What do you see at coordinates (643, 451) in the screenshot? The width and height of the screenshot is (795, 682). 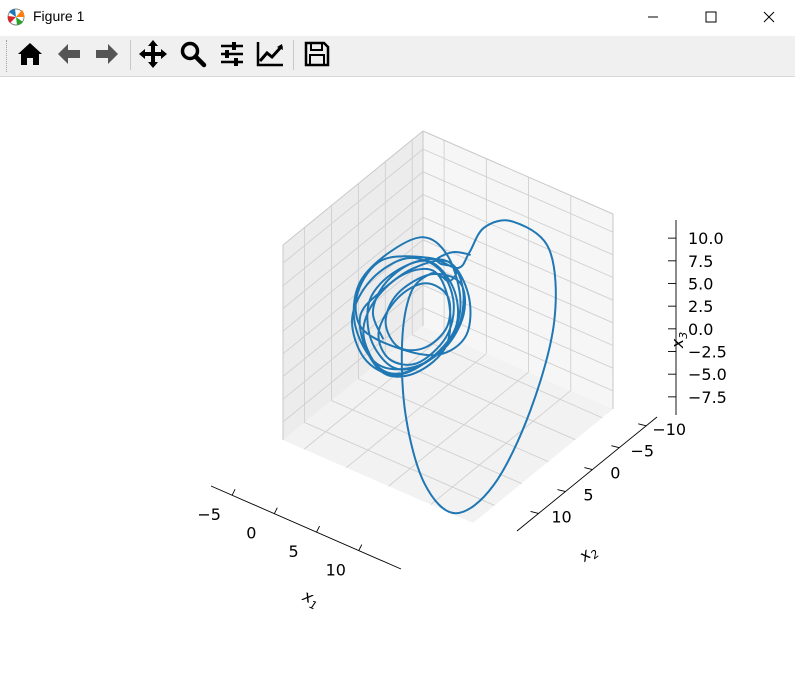 I see `y-tick-label: −5` at bounding box center [643, 451].